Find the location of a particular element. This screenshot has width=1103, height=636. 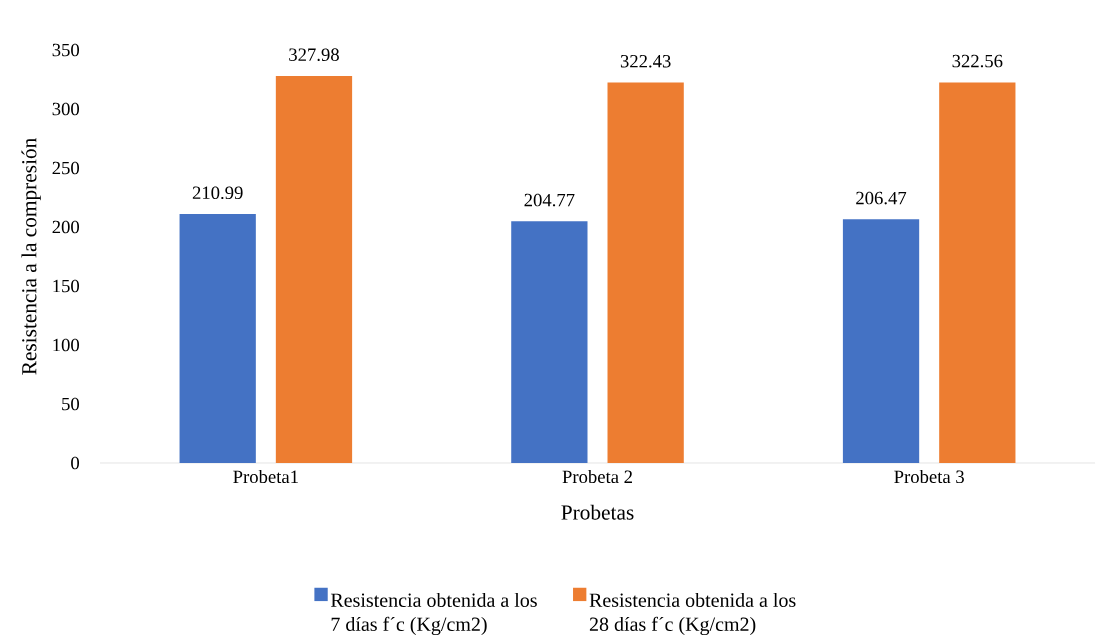

y-tick-label: 250 is located at coordinates (66, 168).